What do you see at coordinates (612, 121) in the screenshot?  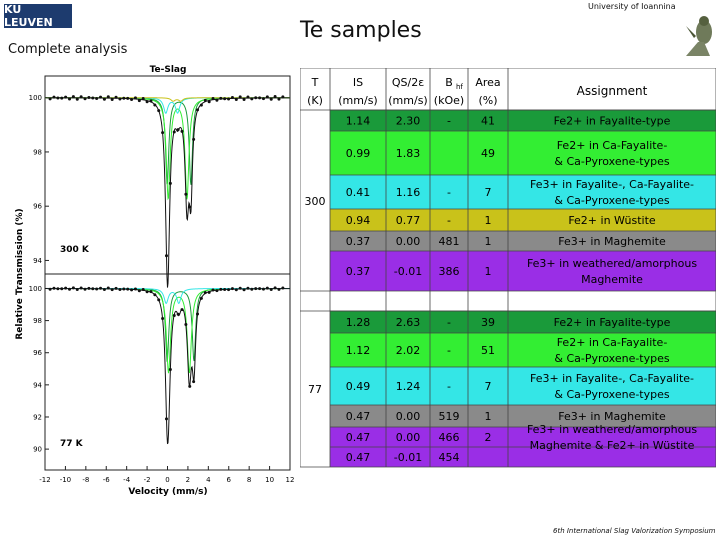 I see `cell-assignment: Fe2+ in Fayalite-type` at bounding box center [612, 121].